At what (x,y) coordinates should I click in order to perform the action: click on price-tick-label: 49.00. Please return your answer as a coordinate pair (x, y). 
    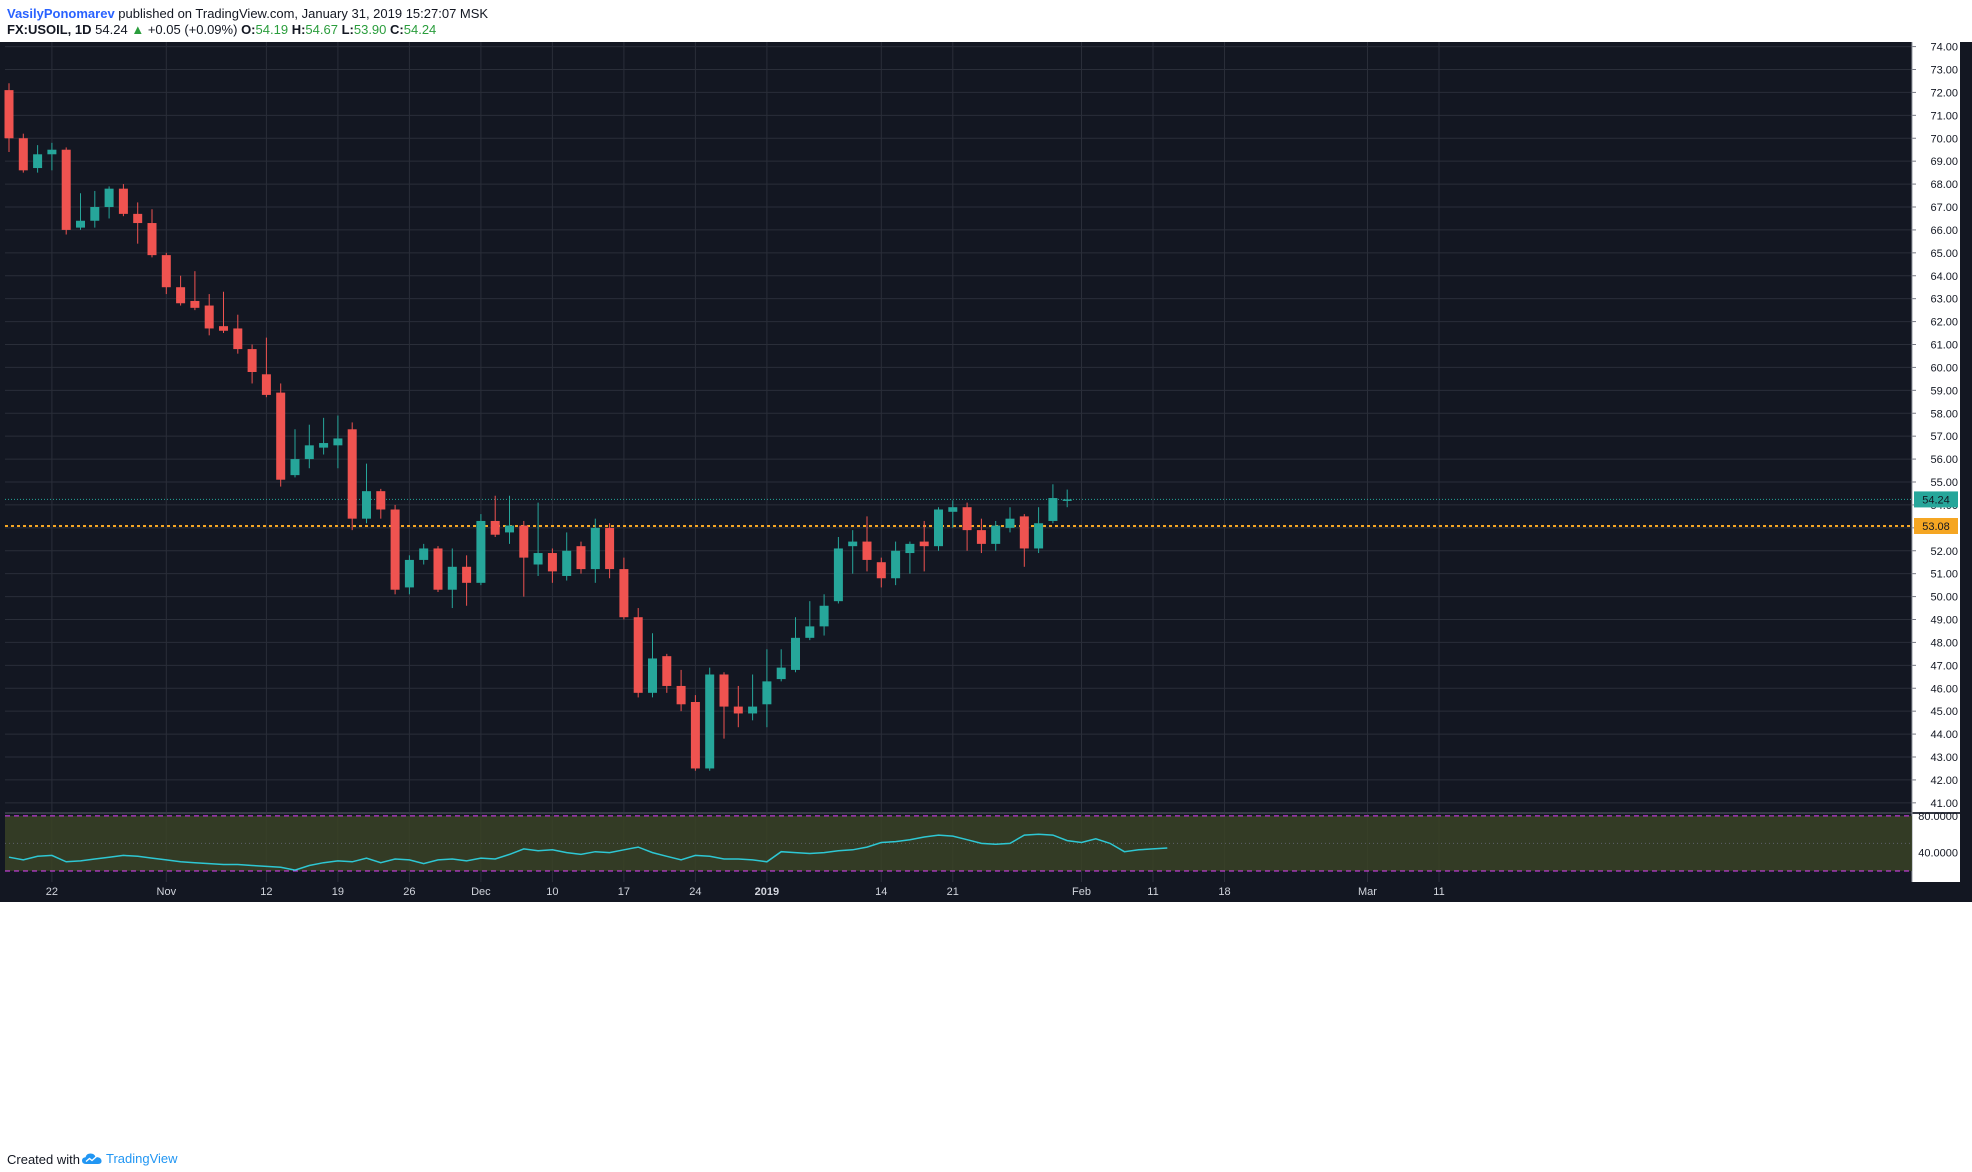
    Looking at the image, I should click on (1944, 621).